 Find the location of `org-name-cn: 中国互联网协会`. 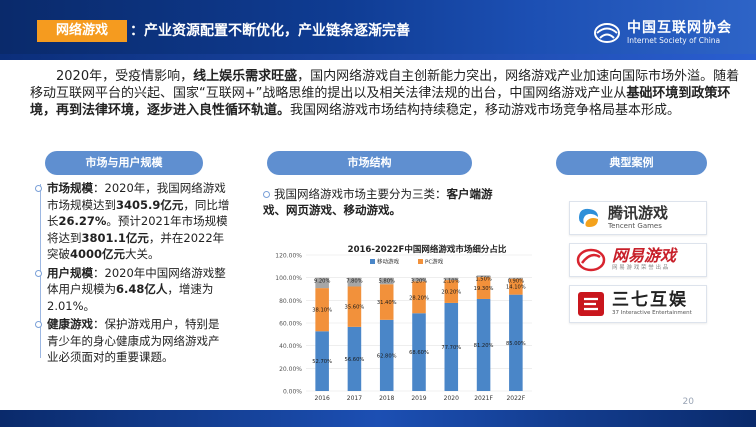

org-name-cn: 中国互联网协会 is located at coordinates (679, 28).